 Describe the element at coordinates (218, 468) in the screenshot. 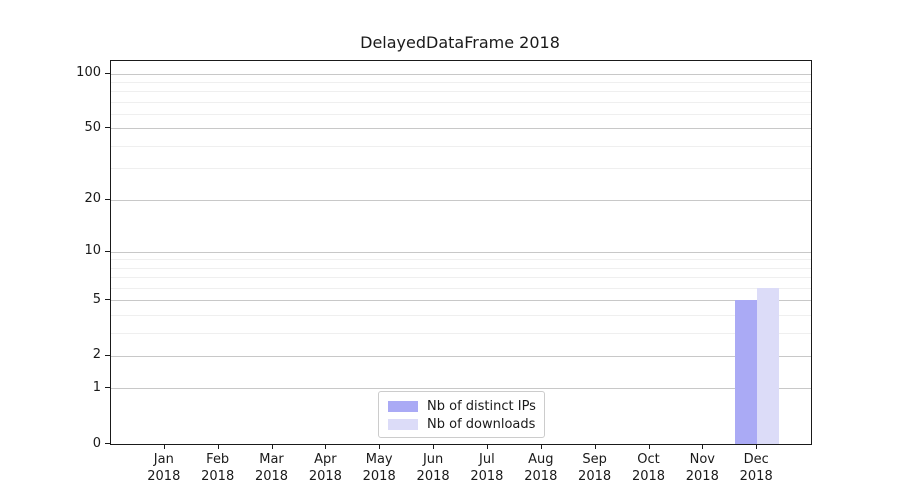

I see `x-tick-label: Feb 2018` at that location.